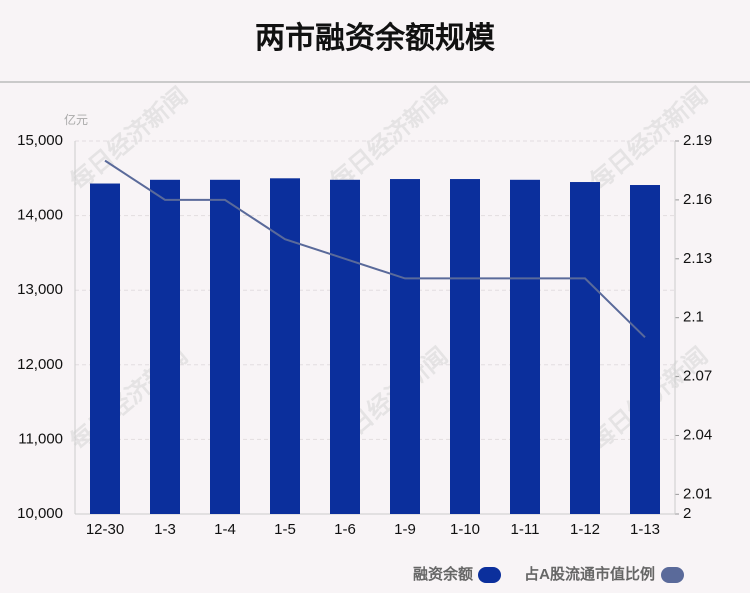 This screenshot has height=593, width=750. Describe the element at coordinates (687, 513) in the screenshot. I see `y2-tick-label: 2` at that location.